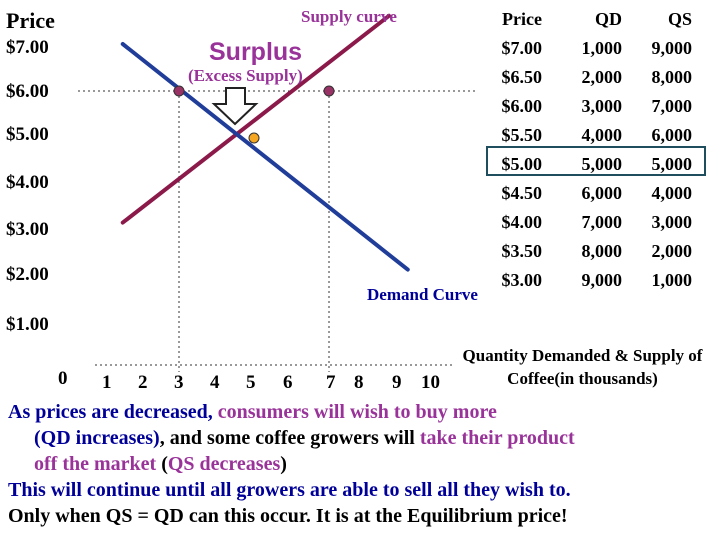 This screenshot has height=540, width=720. I want to click on note-highlight: QS decreases, so click(224, 464).